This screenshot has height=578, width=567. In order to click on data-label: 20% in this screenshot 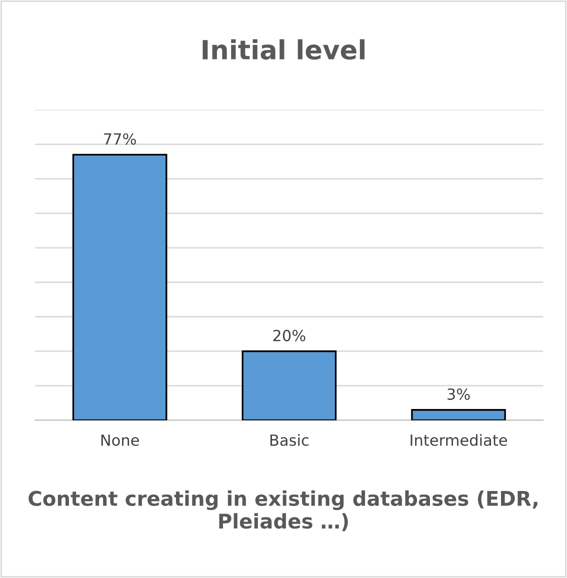, I will do `click(289, 336)`.